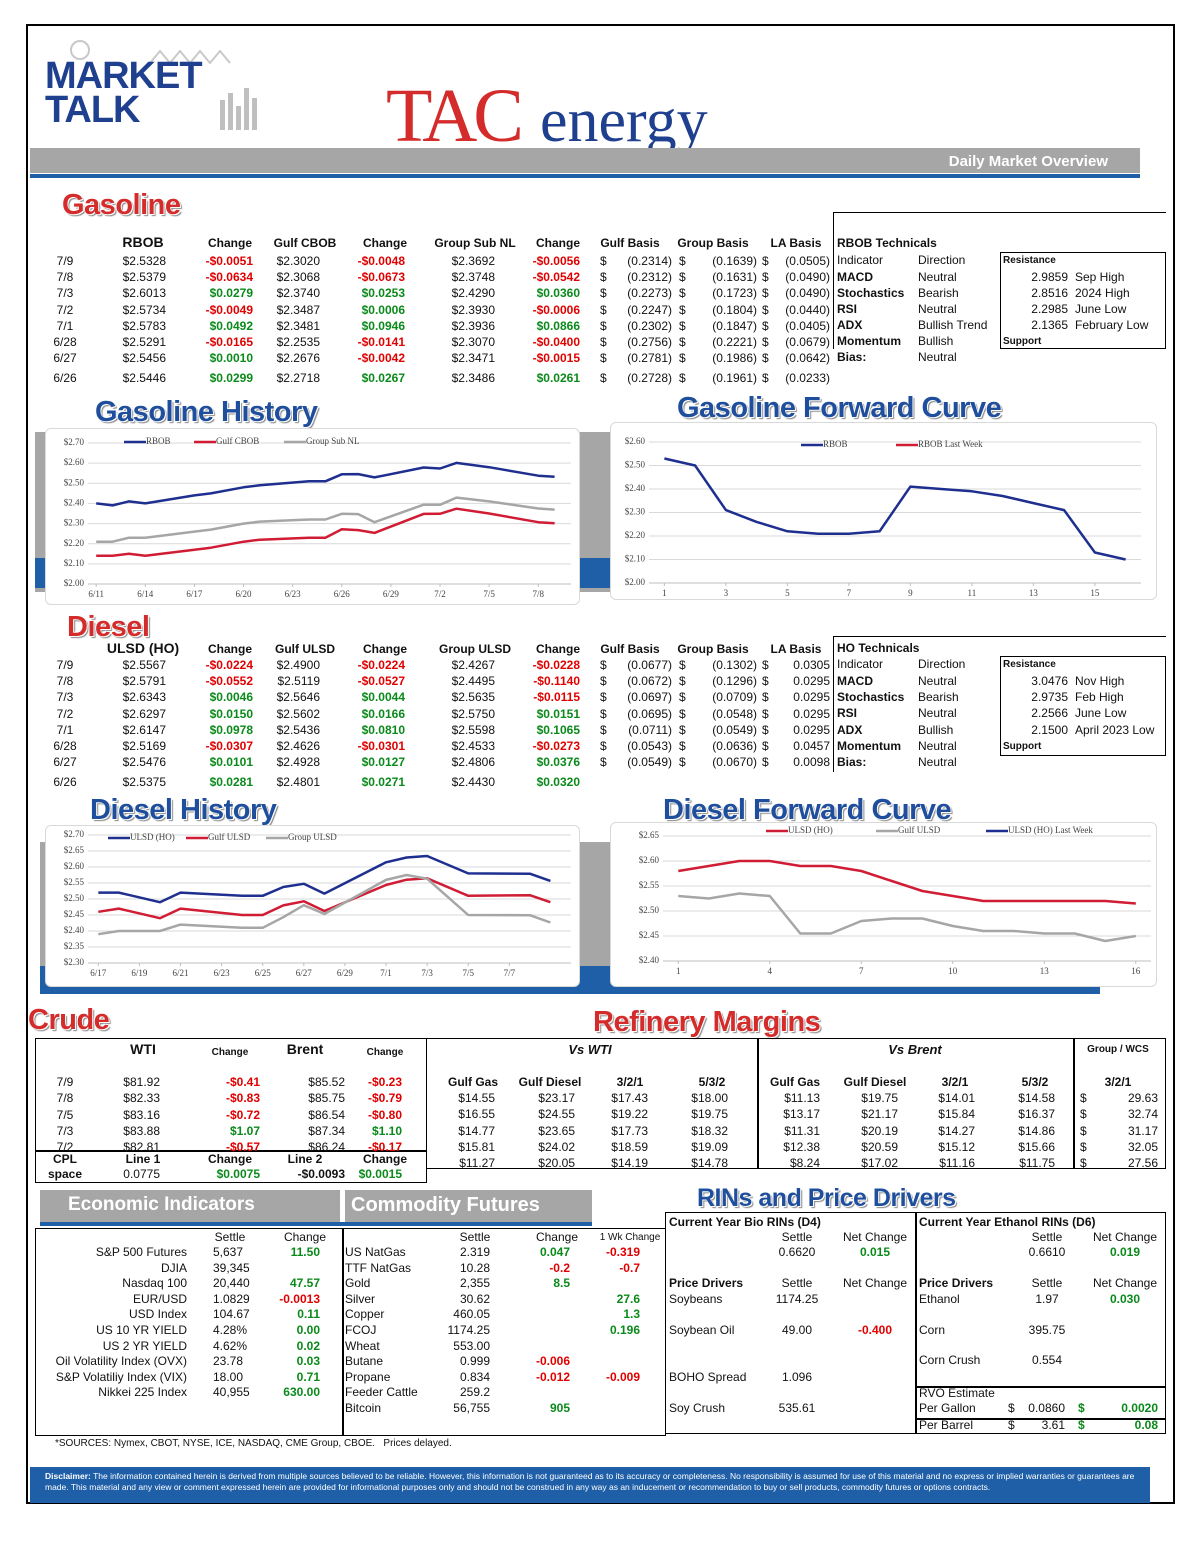 Image resolution: width=1200 pixels, height=1553 pixels. I want to click on cell: $0.0492, so click(231, 325).